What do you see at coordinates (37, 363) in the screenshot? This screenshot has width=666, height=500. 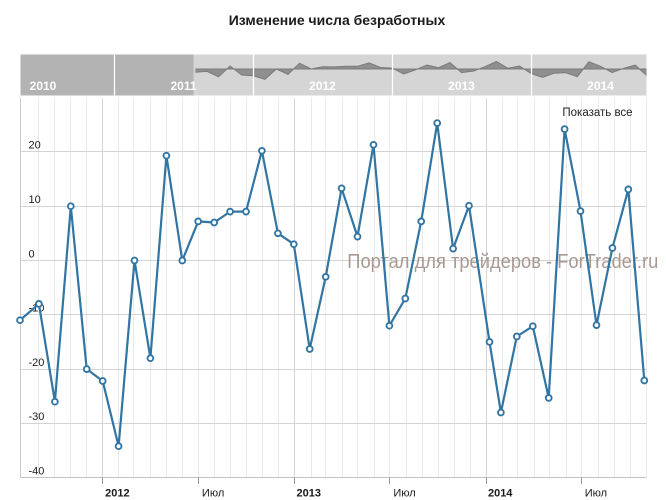 I see `svg-text: -20` at bounding box center [37, 363].